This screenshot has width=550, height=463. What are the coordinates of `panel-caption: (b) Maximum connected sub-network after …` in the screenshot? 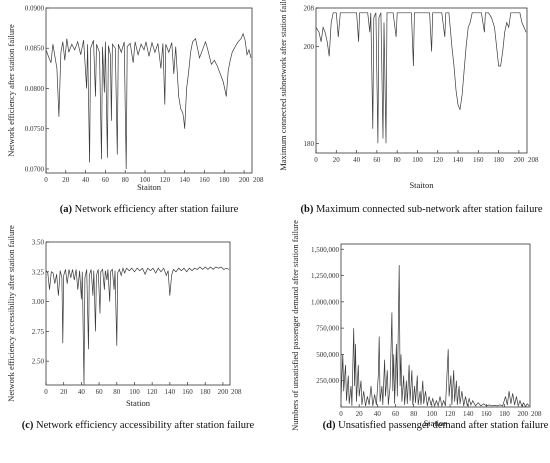 It's located at (421, 209).